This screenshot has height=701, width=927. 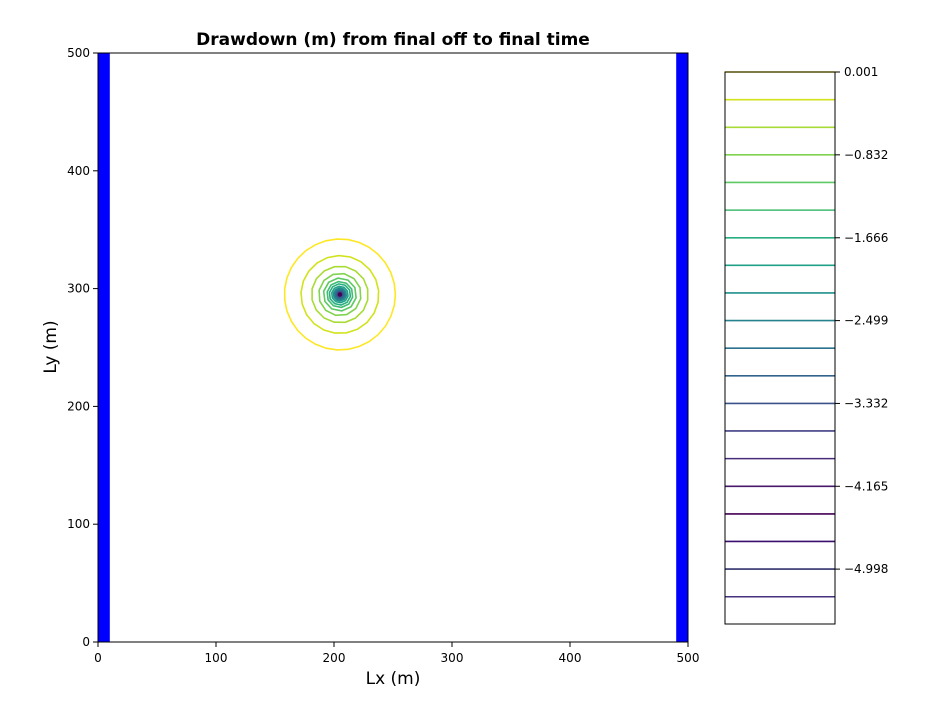 I want to click on y-tick-label: 500, so click(x=78, y=53).